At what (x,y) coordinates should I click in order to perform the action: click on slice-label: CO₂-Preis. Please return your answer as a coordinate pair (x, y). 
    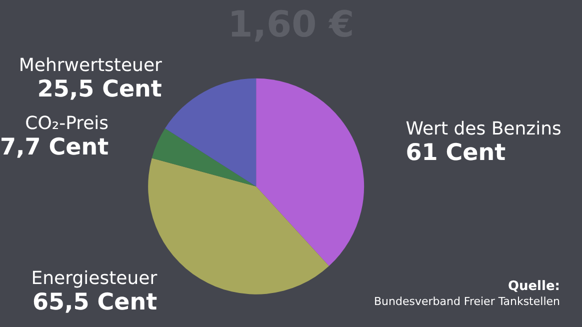
    Looking at the image, I should click on (67, 123).